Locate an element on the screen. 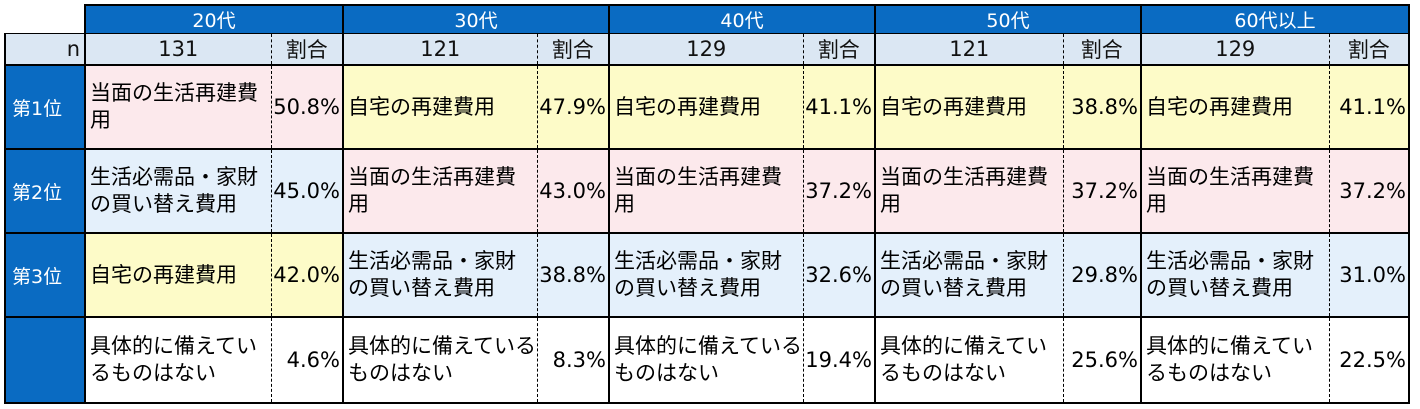 The width and height of the screenshot is (1420, 409). count-20s: 131 is located at coordinates (178, 49).